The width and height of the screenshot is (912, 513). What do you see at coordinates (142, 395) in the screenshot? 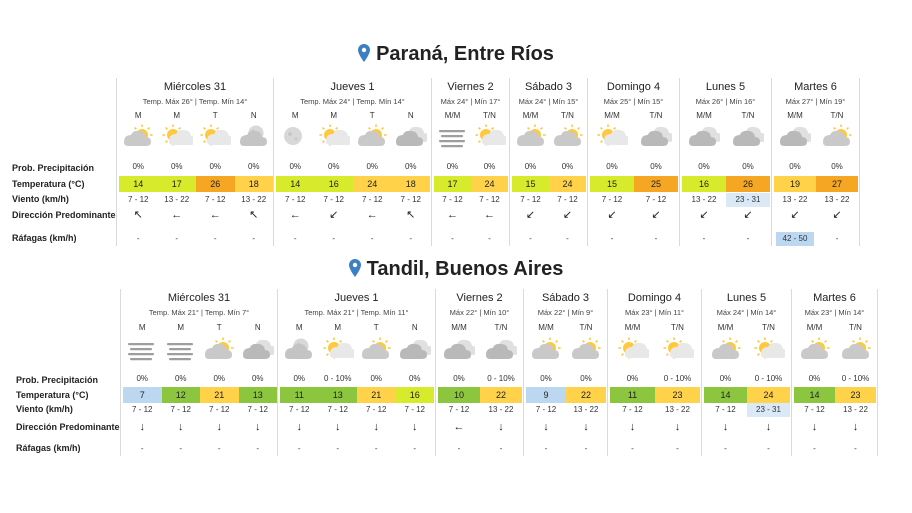
I see `temperature-cell: 7` at bounding box center [142, 395].